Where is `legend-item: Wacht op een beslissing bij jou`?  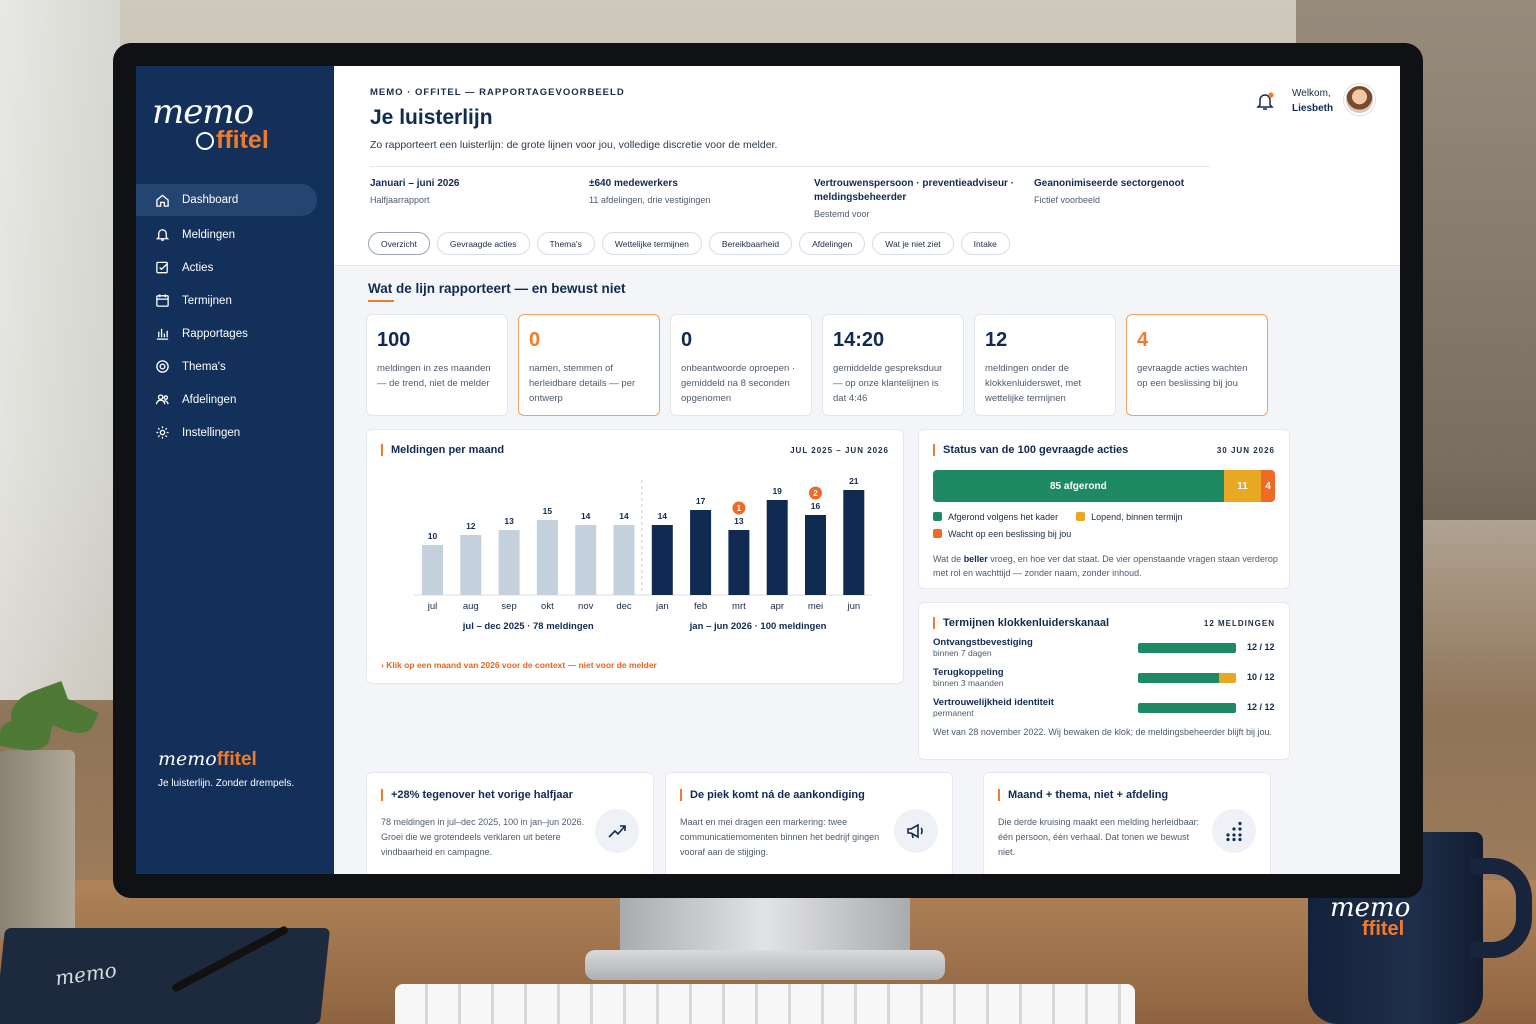 legend-item: Wacht op een beslissing bij jou is located at coordinates (1002, 534).